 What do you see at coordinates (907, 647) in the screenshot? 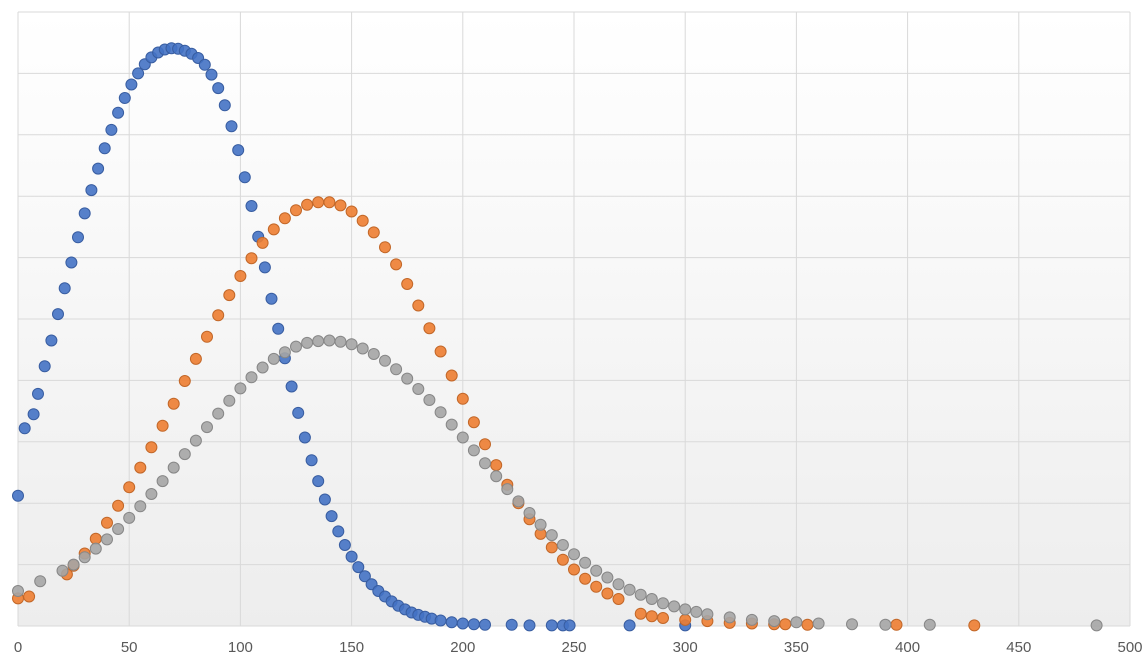
I see `x-tick-label: 400` at bounding box center [907, 647].